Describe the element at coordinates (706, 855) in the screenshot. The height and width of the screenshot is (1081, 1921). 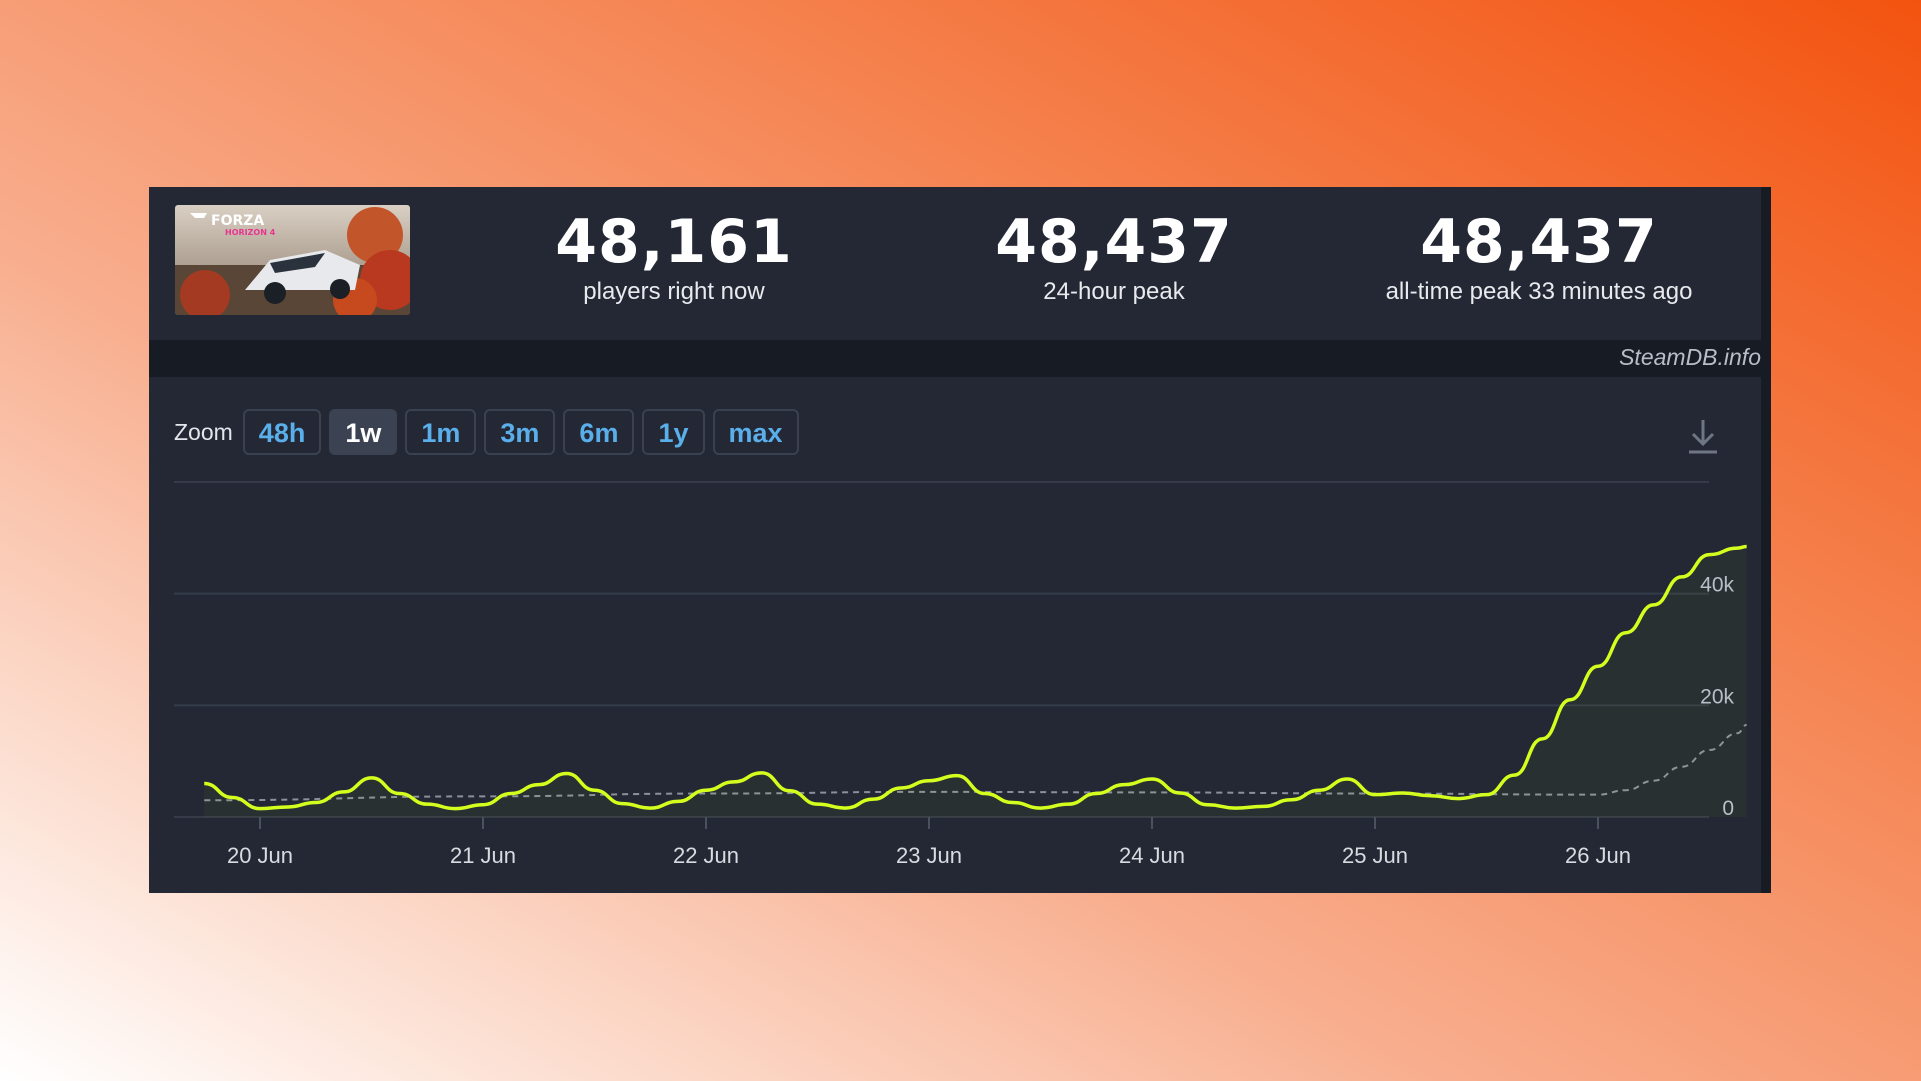
I see `x-tick-label: 22 Jun` at that location.